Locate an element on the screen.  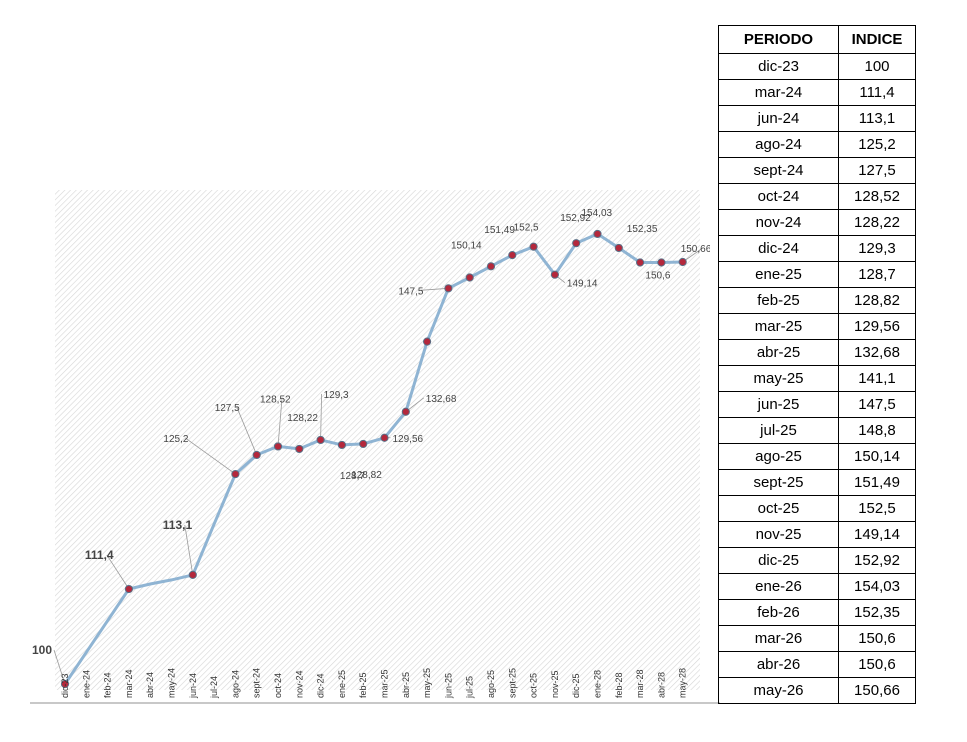
table-row: sept-24 127,5 is located at coordinates (817, 170).